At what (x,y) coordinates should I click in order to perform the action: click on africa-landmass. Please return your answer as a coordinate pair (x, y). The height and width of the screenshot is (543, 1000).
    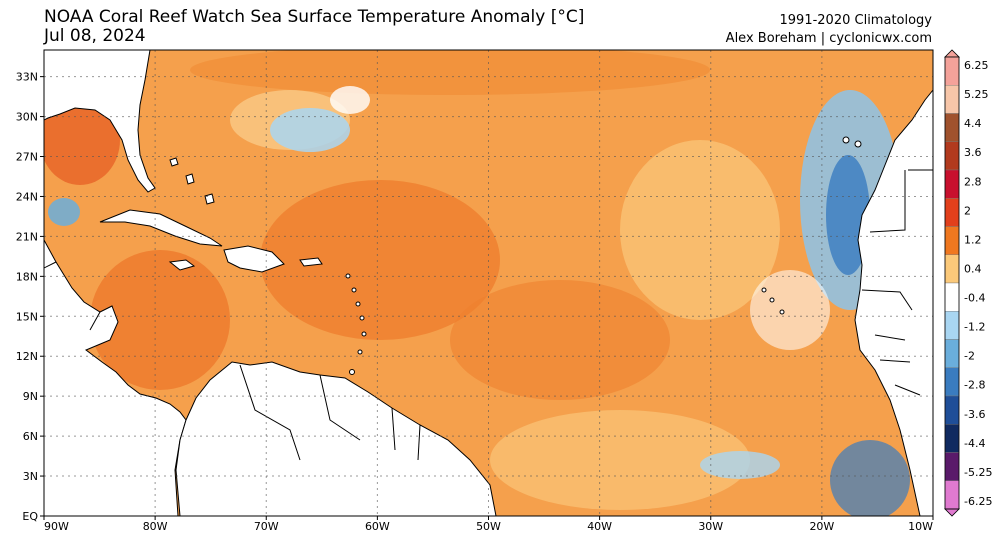
    Looking at the image, I should click on (893, 283).